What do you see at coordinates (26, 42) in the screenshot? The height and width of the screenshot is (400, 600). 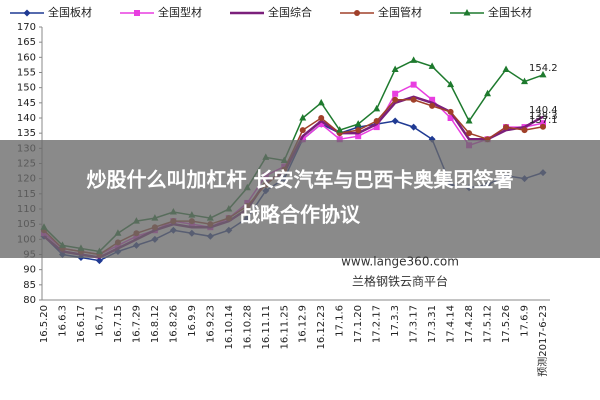 I see `y-tick-label: 165` at bounding box center [26, 42].